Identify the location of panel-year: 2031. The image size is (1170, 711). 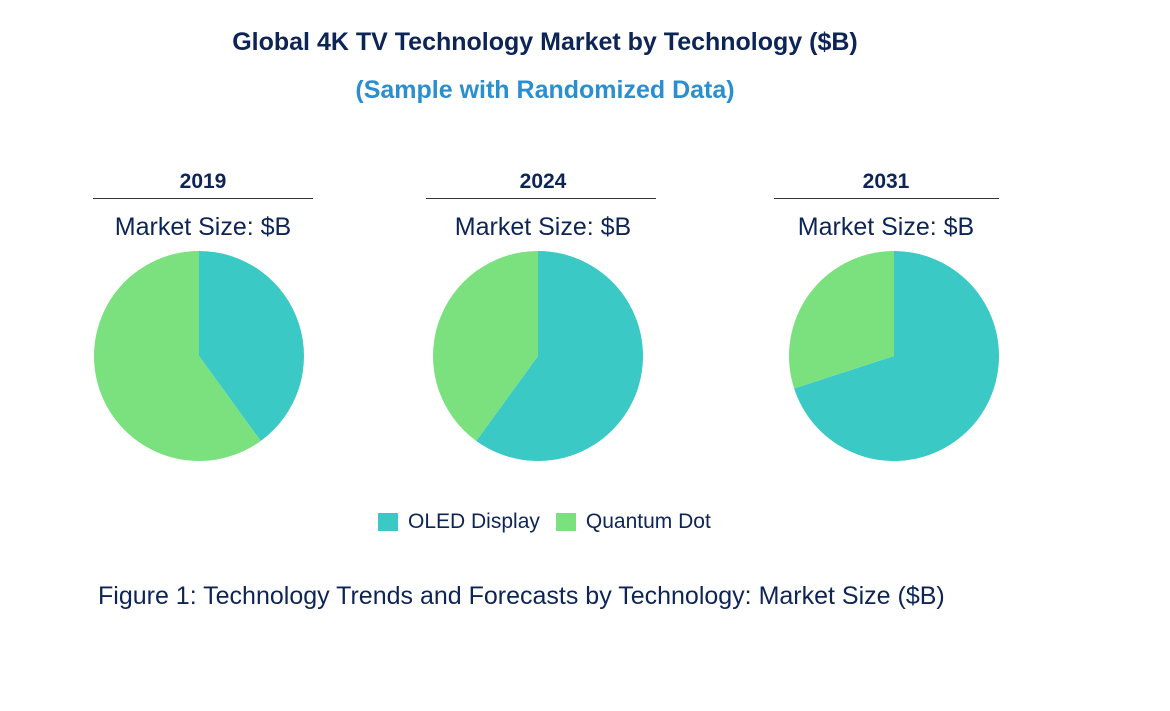
(886, 181).